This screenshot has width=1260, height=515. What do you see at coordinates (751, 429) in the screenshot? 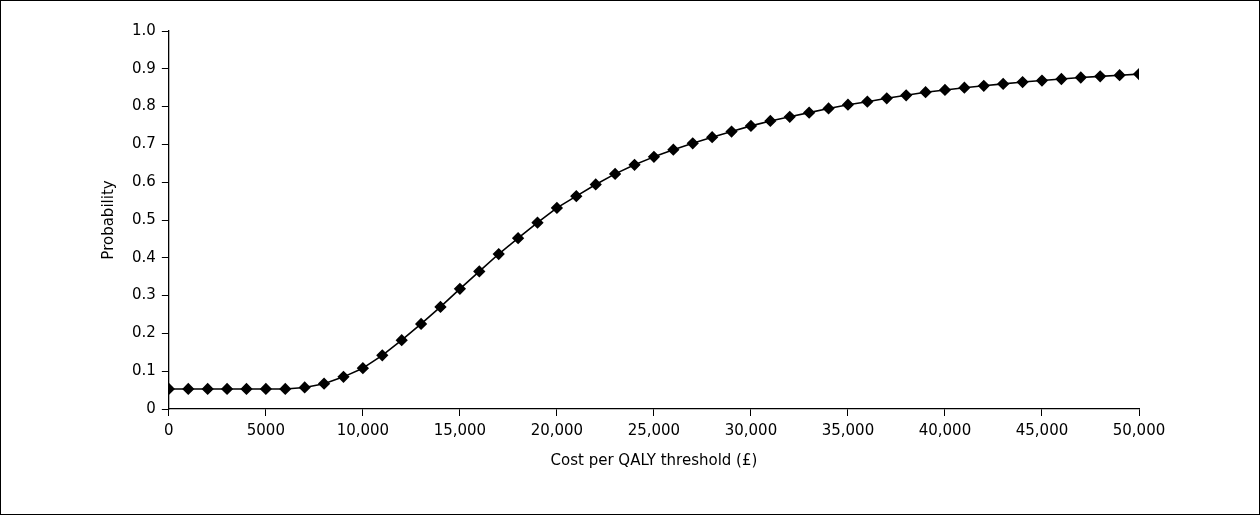
I see `x-tick-label: 30,000` at bounding box center [751, 429].